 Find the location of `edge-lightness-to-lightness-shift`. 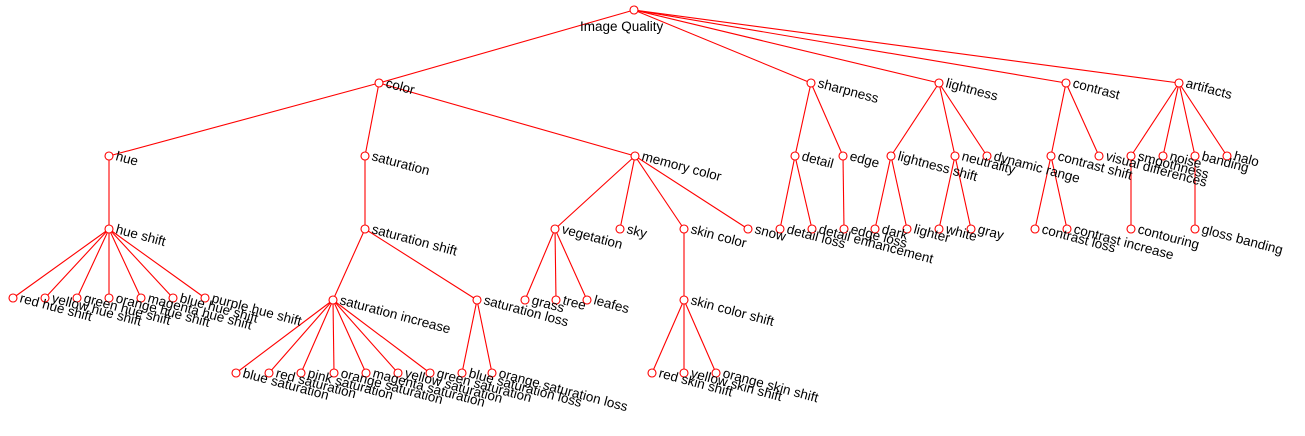

edge-lightness-to-lightness-shift is located at coordinates (915, 119).